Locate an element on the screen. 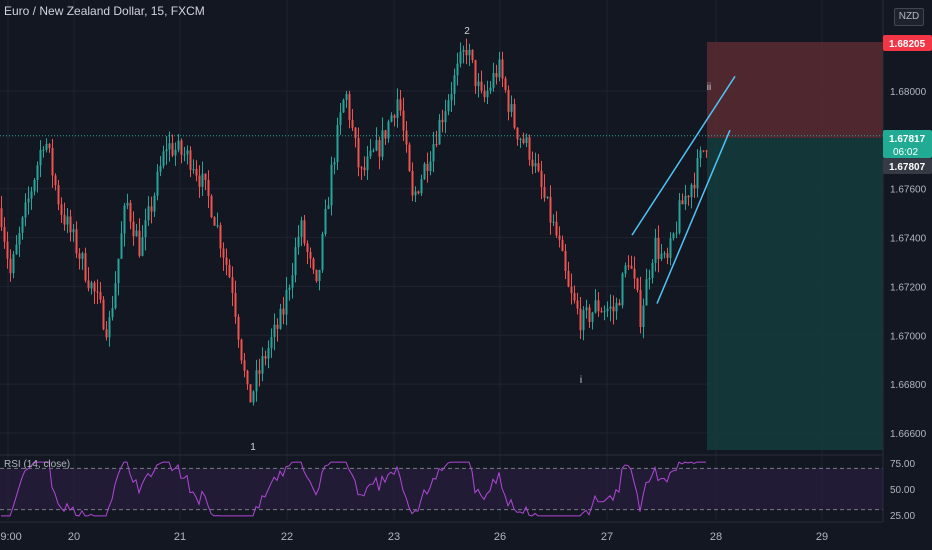 This screenshot has height=550, width=932. wave-label-2: 2 is located at coordinates (467, 31).